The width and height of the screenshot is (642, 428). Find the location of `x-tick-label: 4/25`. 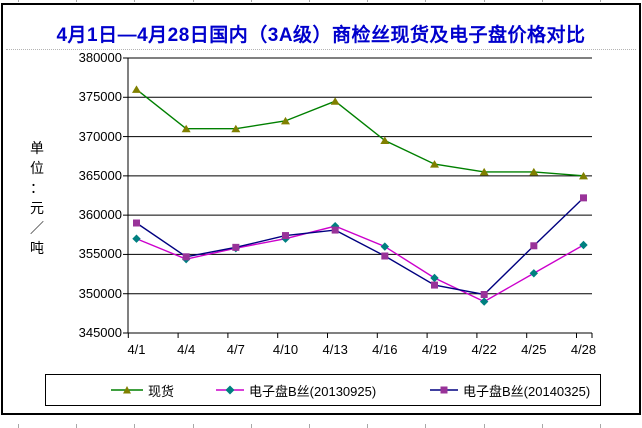

x-tick-label: 4/25 is located at coordinates (534, 349).